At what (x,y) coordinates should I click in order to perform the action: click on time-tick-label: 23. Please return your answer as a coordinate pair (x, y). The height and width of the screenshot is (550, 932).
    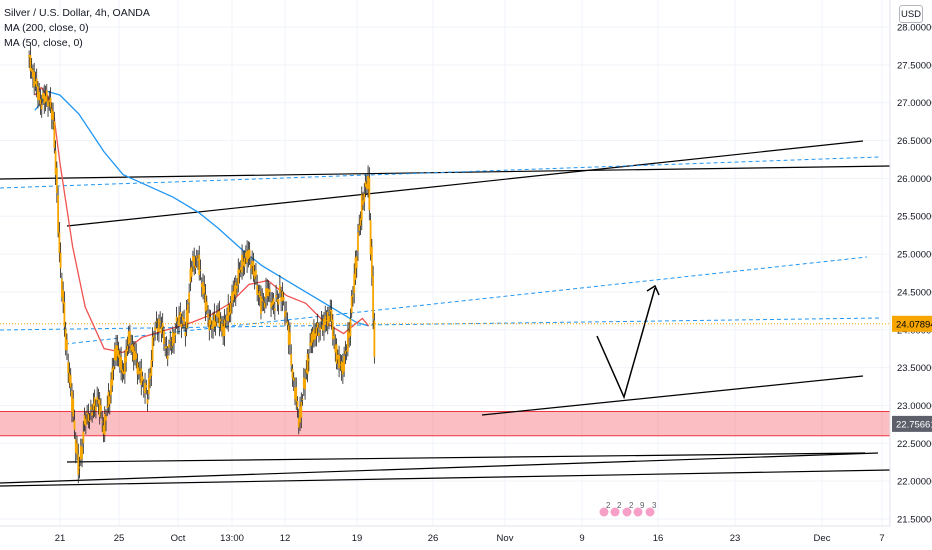
    Looking at the image, I should click on (735, 538).